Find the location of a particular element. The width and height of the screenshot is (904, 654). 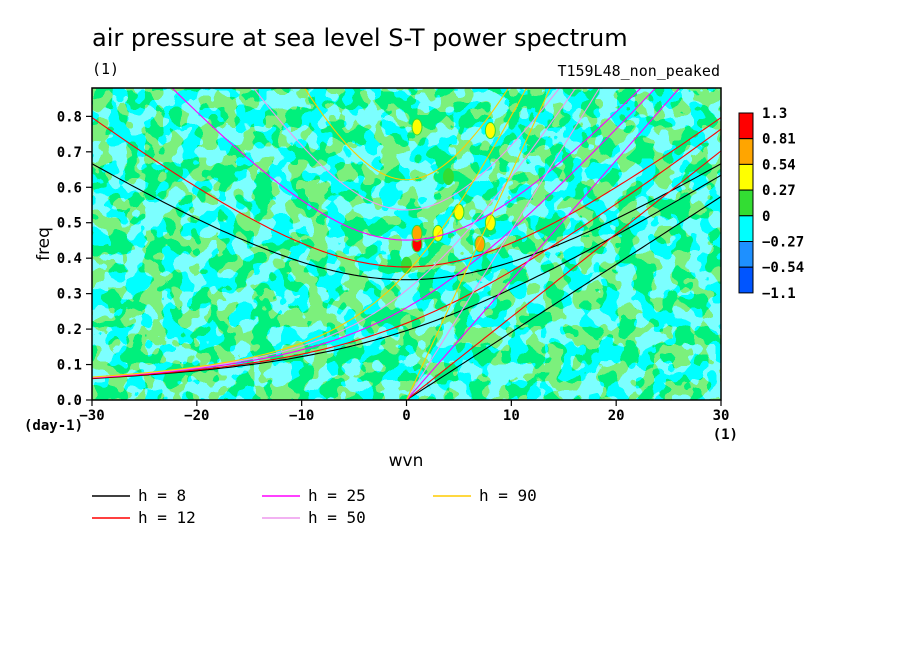

y-tick-label: 0.6 is located at coordinates (69, 188).